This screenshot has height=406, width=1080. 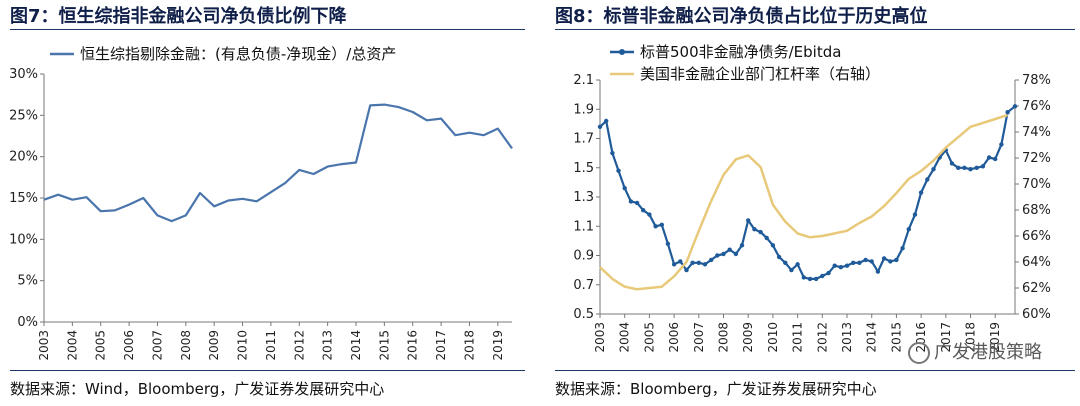 What do you see at coordinates (328, 345) in the screenshot?
I see `x-tick-label: 2013` at bounding box center [328, 345].